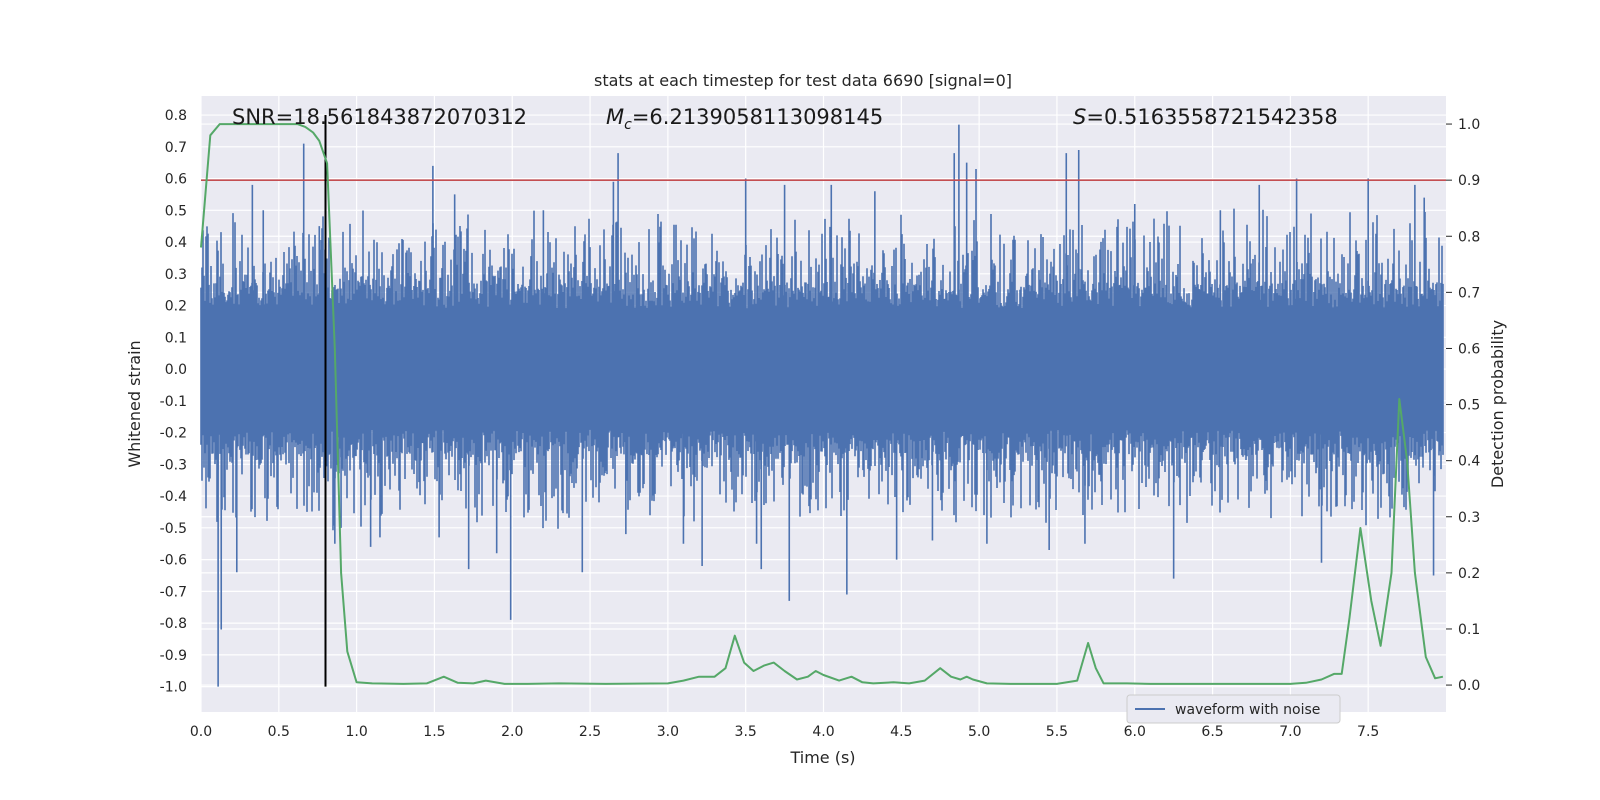 This screenshot has height=800, width=1600. Describe the element at coordinates (979, 732) in the screenshot. I see `x-tick-label: 5.0` at that location.